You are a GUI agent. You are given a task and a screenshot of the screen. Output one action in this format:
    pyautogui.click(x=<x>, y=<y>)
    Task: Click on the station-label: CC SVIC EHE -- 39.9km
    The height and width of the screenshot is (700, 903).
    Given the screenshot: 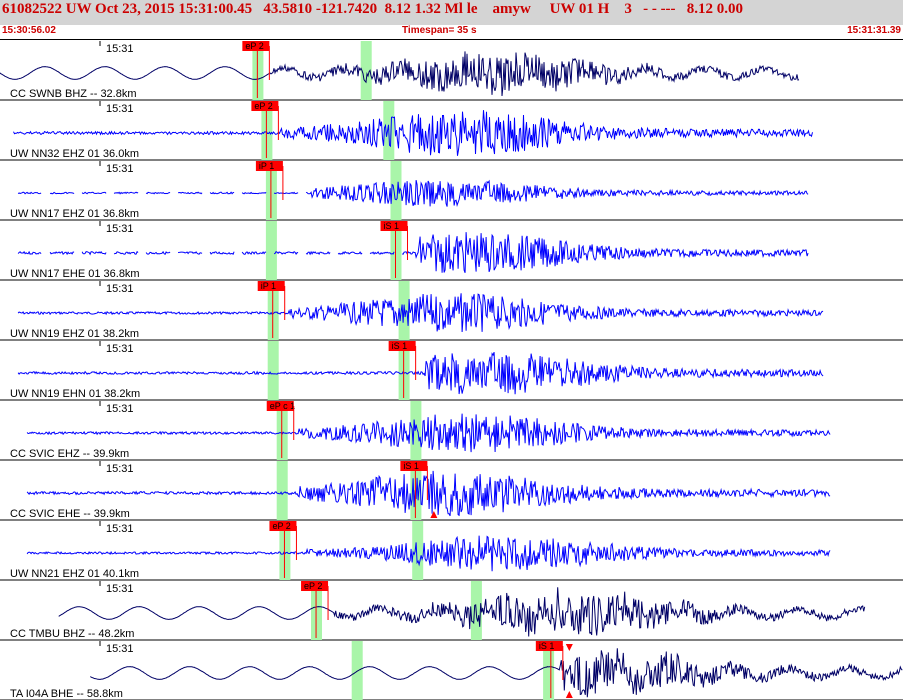 What is the action you would take?
    pyautogui.click(x=70, y=514)
    